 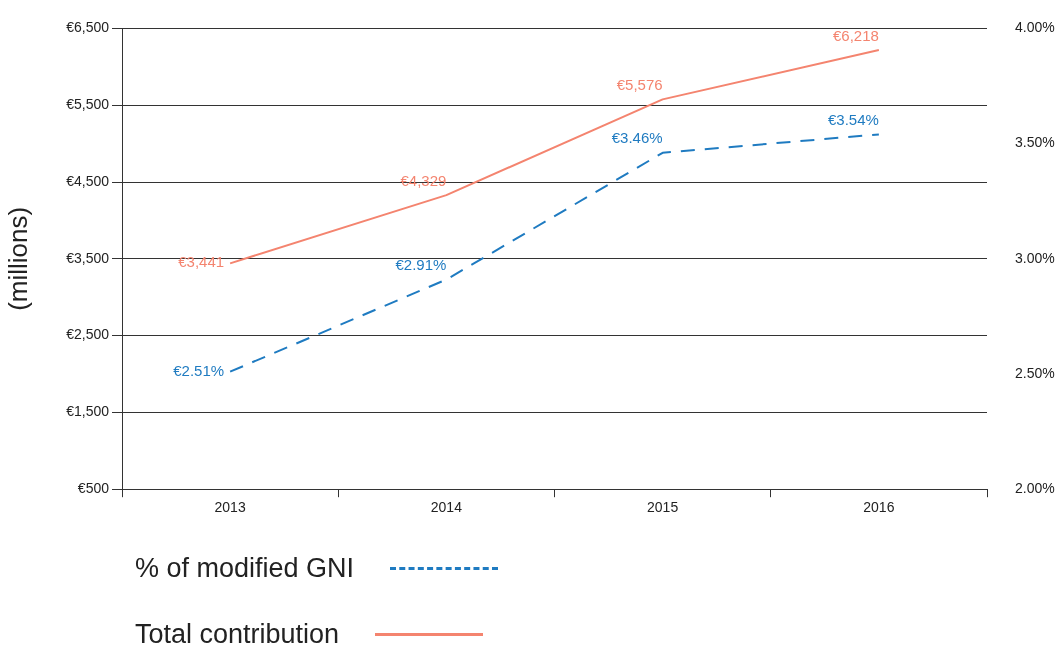 I want to click on data-label: €3.46%, so click(x=637, y=138).